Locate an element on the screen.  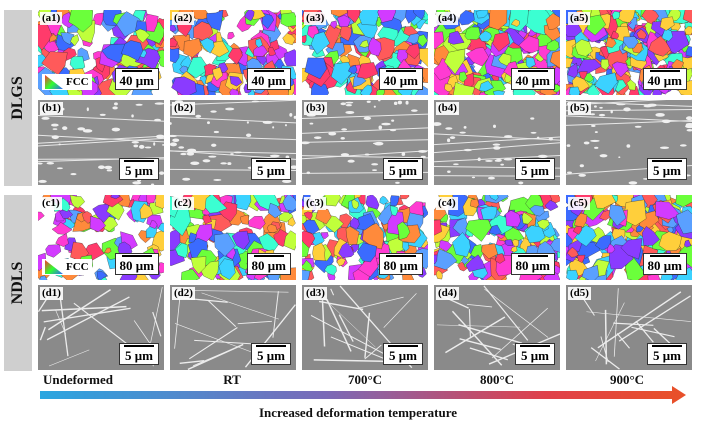
condition-label: 900°C is located at coordinates (627, 379).